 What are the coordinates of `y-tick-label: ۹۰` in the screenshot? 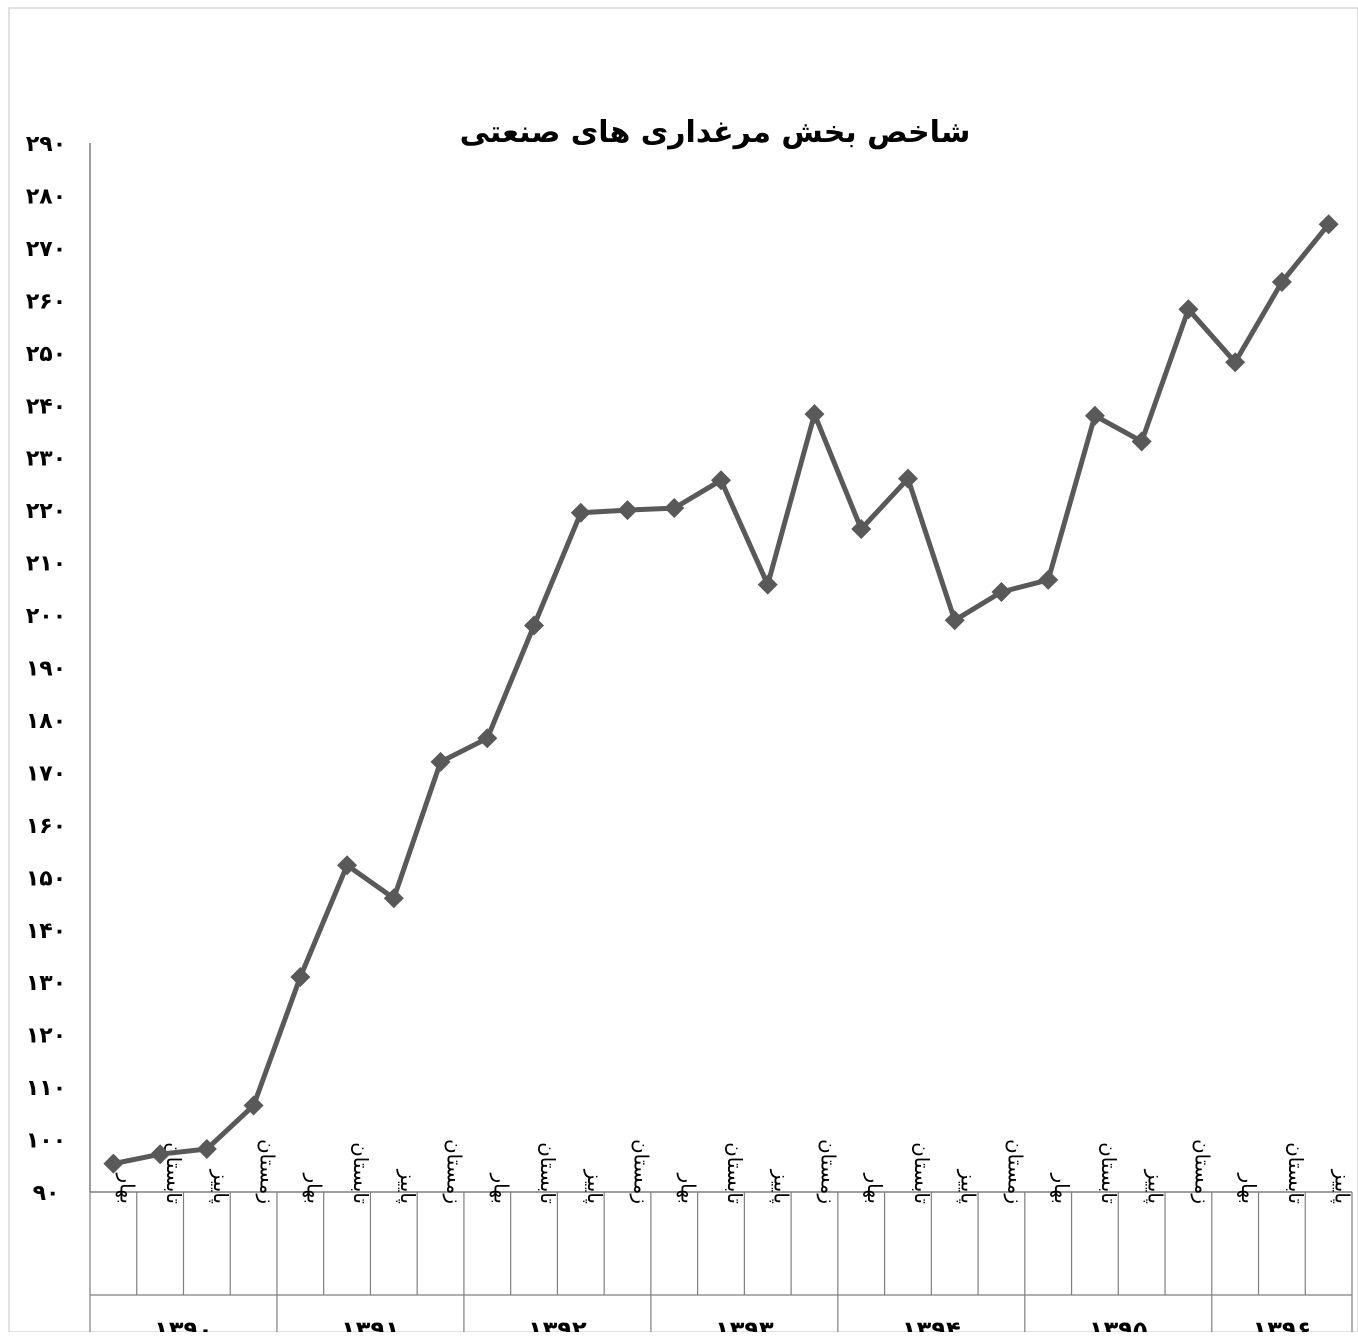 It's located at (46, 1193).